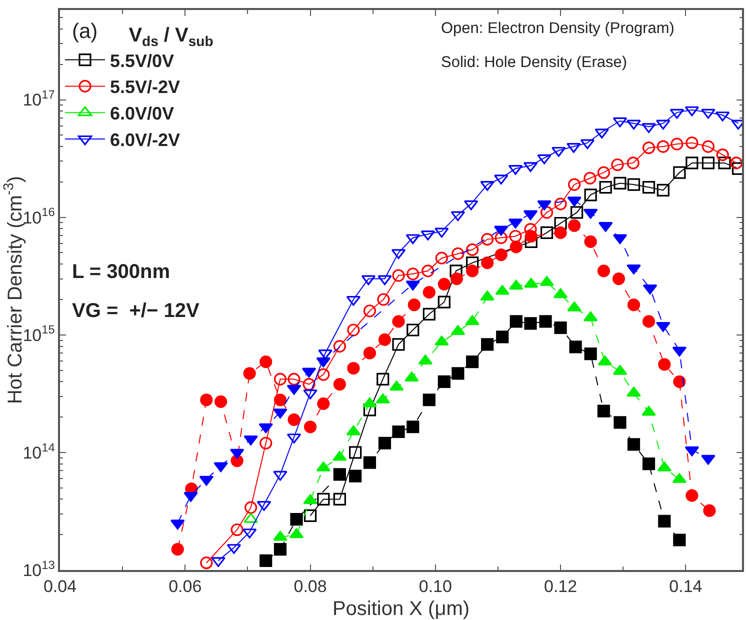  What do you see at coordinates (39, 569) in the screenshot?
I see `y-tick-label: 10$^{13}$` at bounding box center [39, 569].